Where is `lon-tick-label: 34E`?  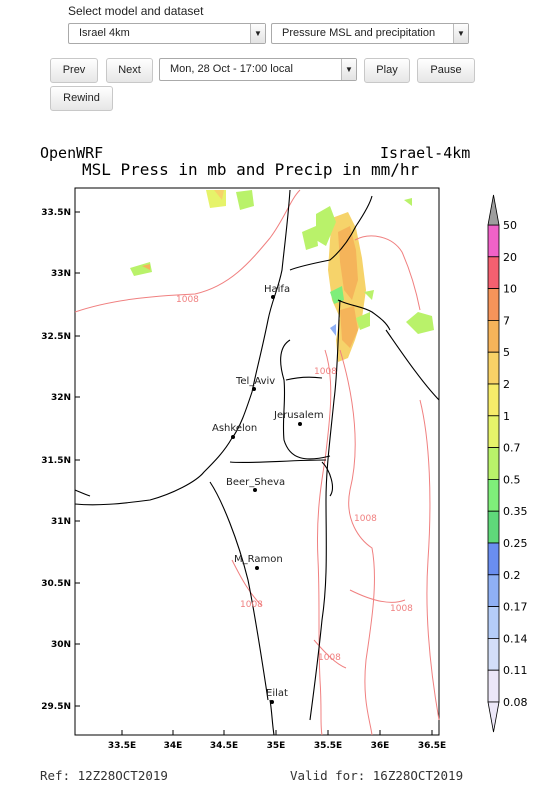 lon-tick-label: 34E is located at coordinates (173, 746).